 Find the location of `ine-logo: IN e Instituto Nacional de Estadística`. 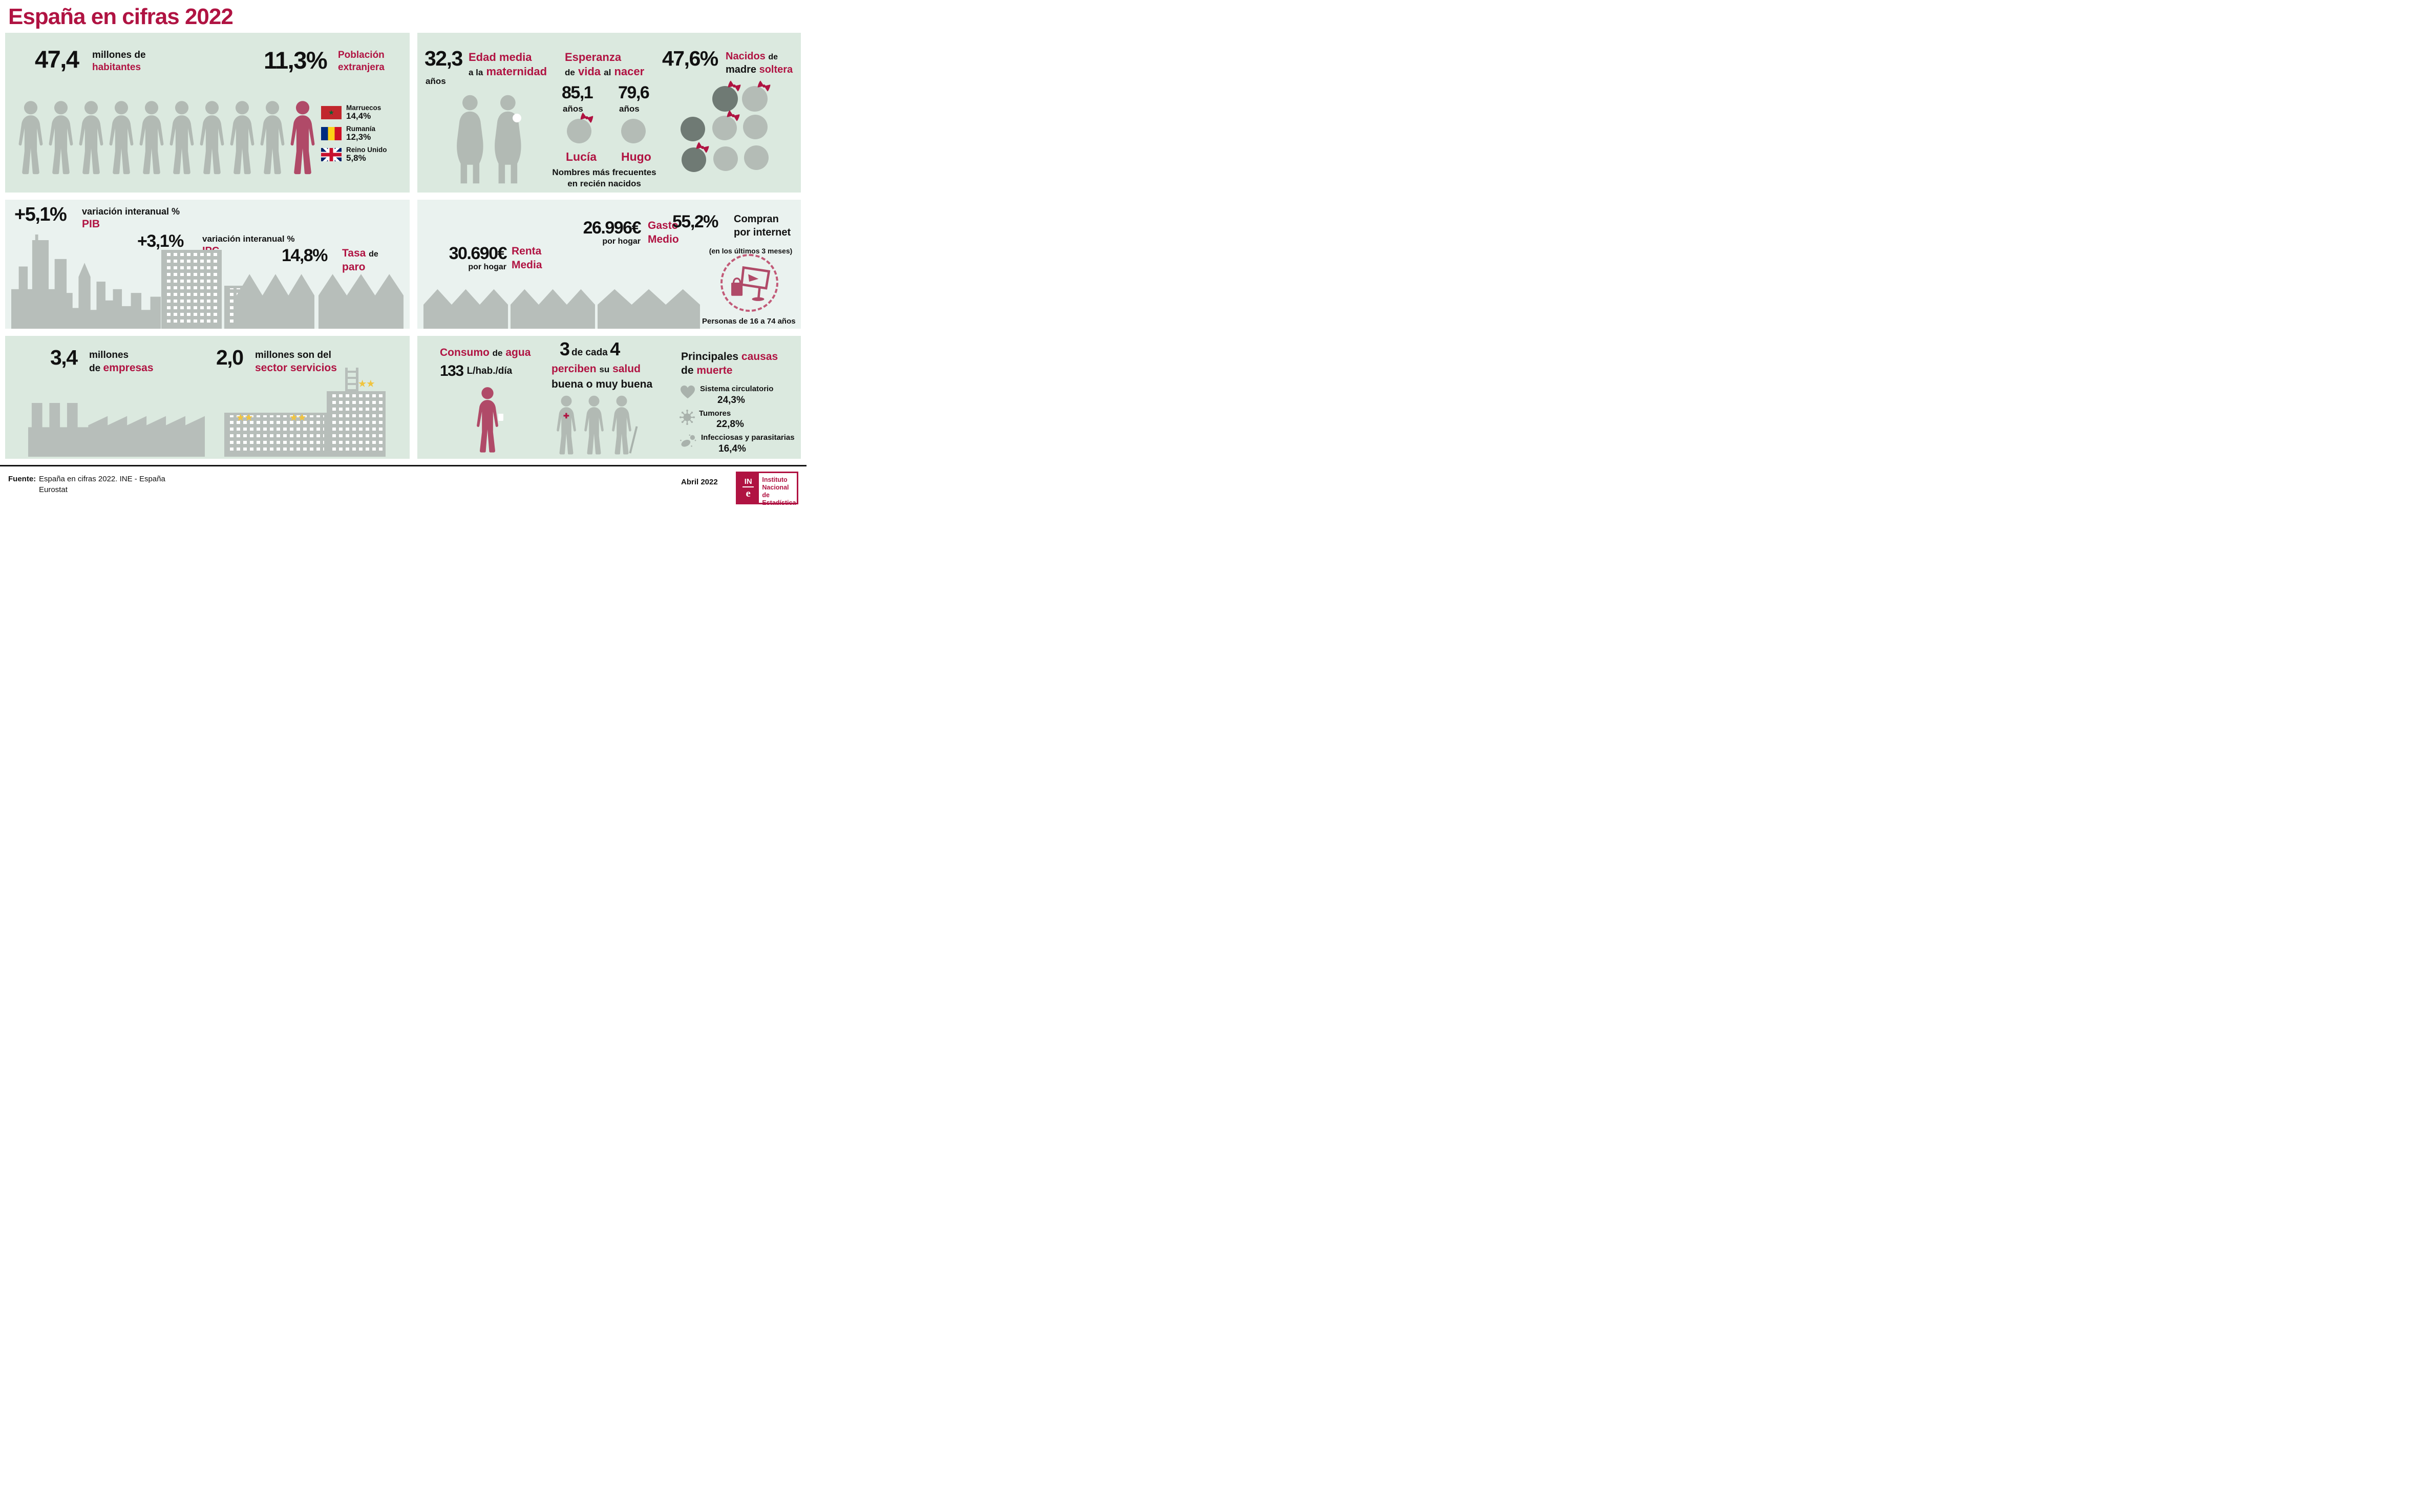

ine-logo: IN e Instituto Nacional de Estadística is located at coordinates (767, 489).